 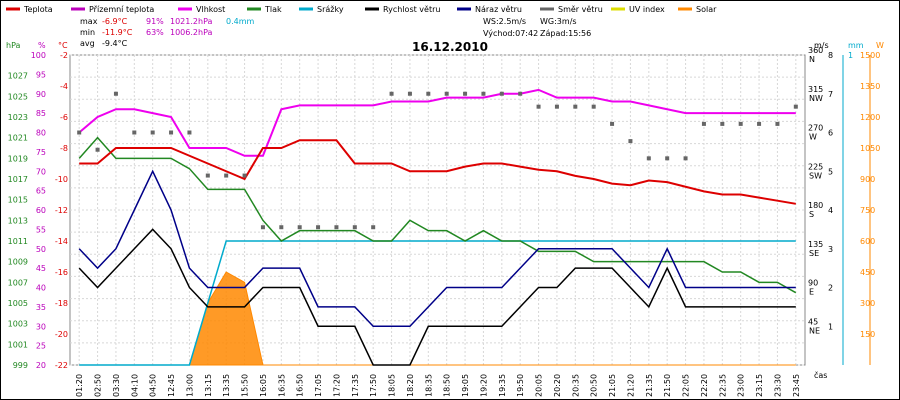 I want to click on x-tick-label: 21:05, so click(x=612, y=385).